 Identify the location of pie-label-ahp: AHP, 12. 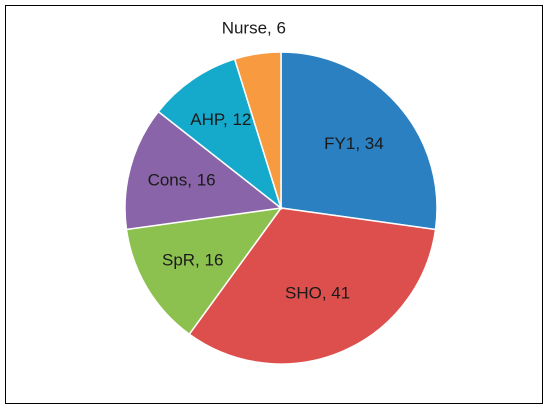
(220, 119).